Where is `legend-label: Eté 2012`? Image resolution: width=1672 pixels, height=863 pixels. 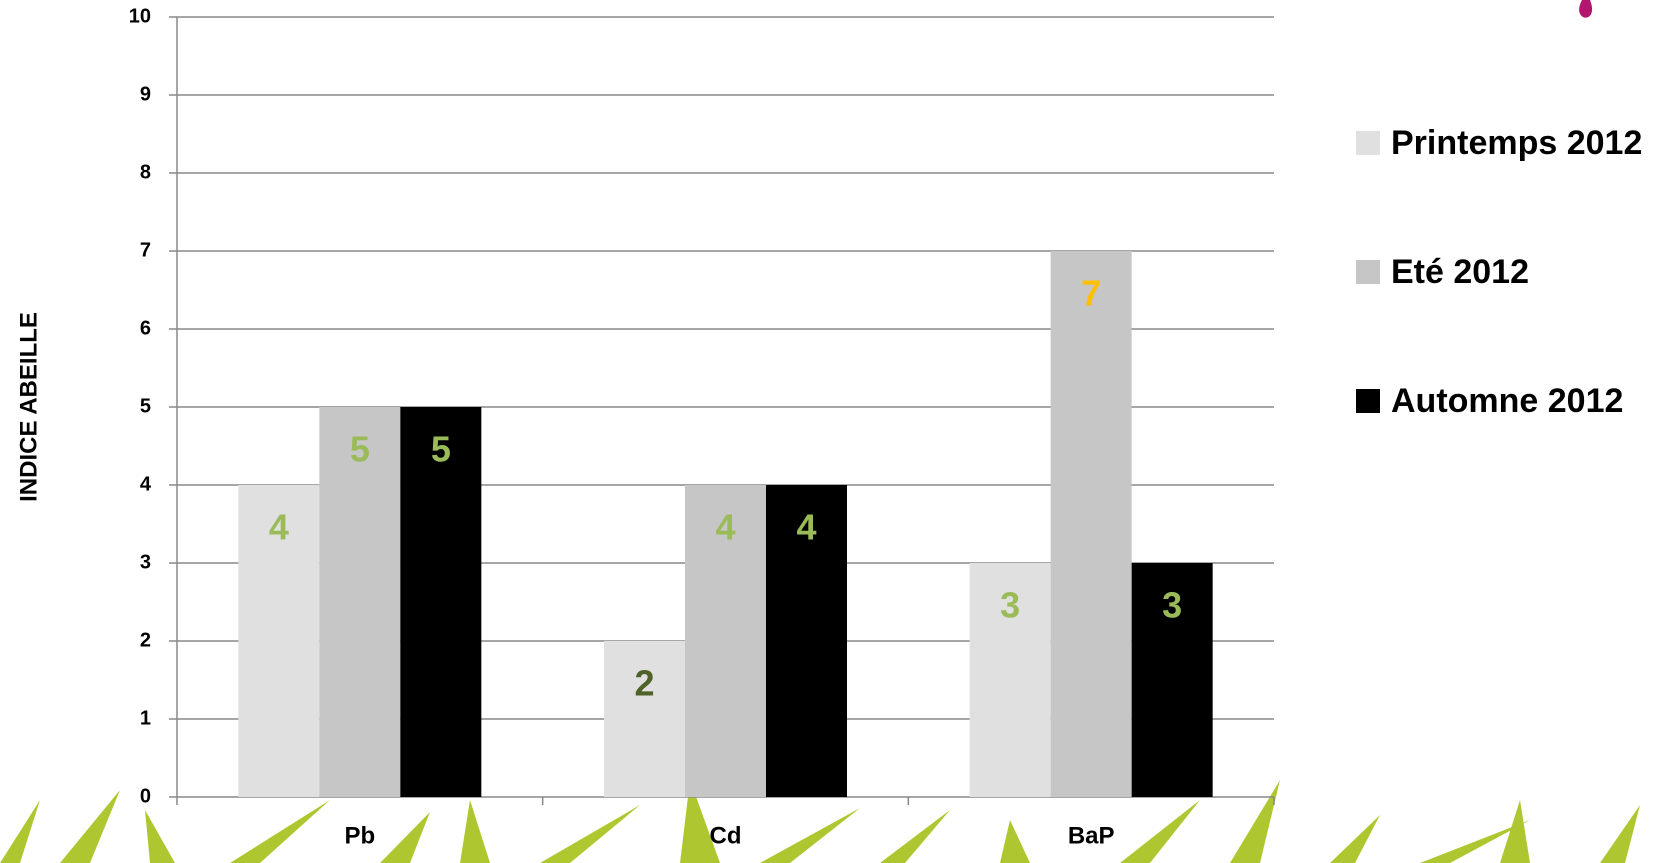
legend-label: Eté 2012 is located at coordinates (1460, 272).